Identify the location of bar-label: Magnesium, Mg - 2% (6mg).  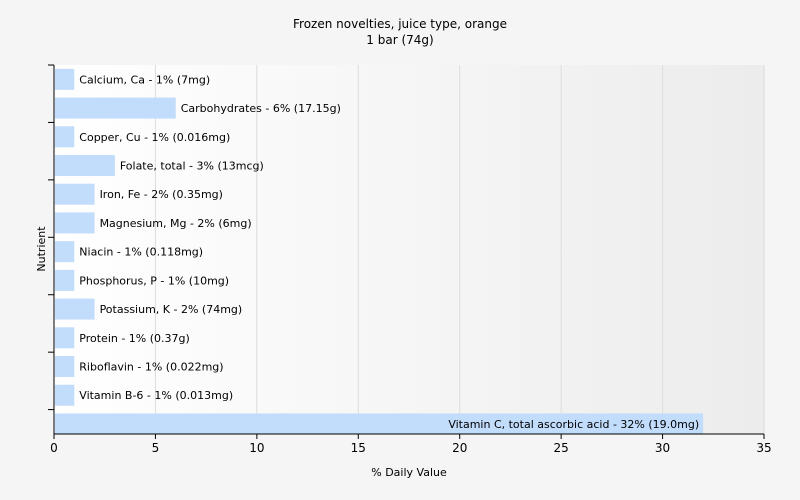
(176, 223).